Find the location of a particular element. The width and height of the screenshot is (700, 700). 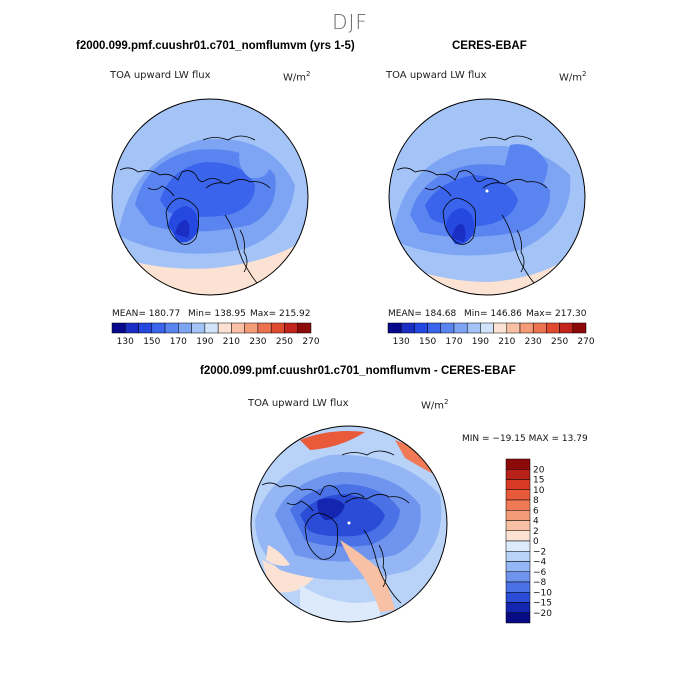

colorbar2: 130 150 170 190 210 230 250 270 is located at coordinates (491, 334).